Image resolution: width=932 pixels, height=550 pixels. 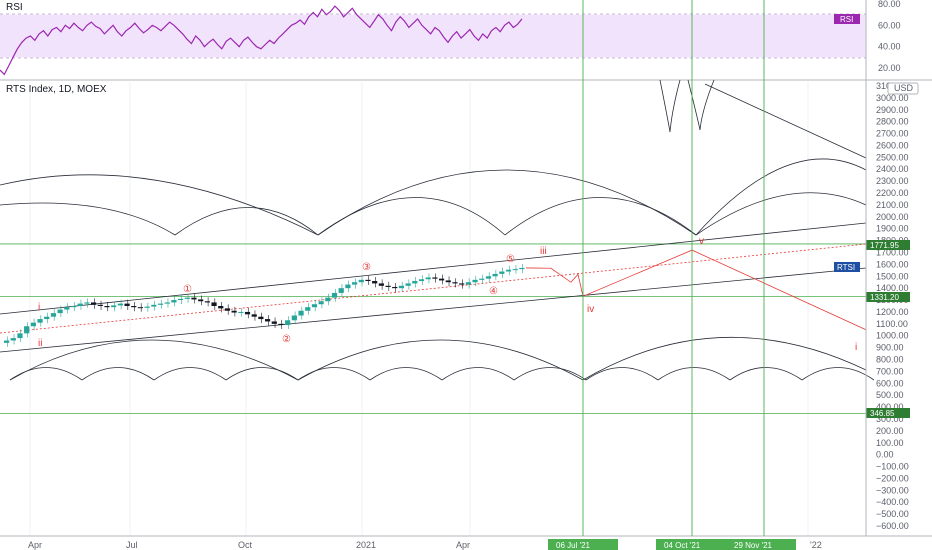 I want to click on arc-small-row, so click(x=442, y=374).